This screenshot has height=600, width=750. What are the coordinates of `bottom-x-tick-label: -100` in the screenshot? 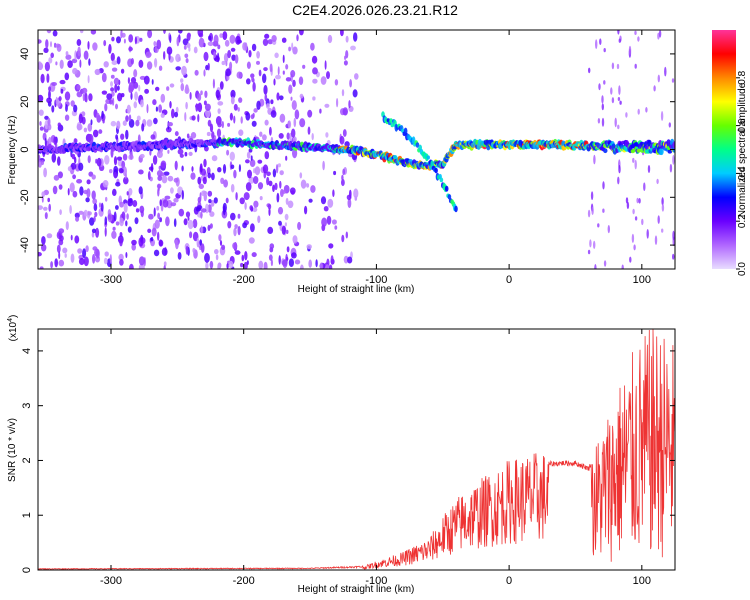 It's located at (376, 581).